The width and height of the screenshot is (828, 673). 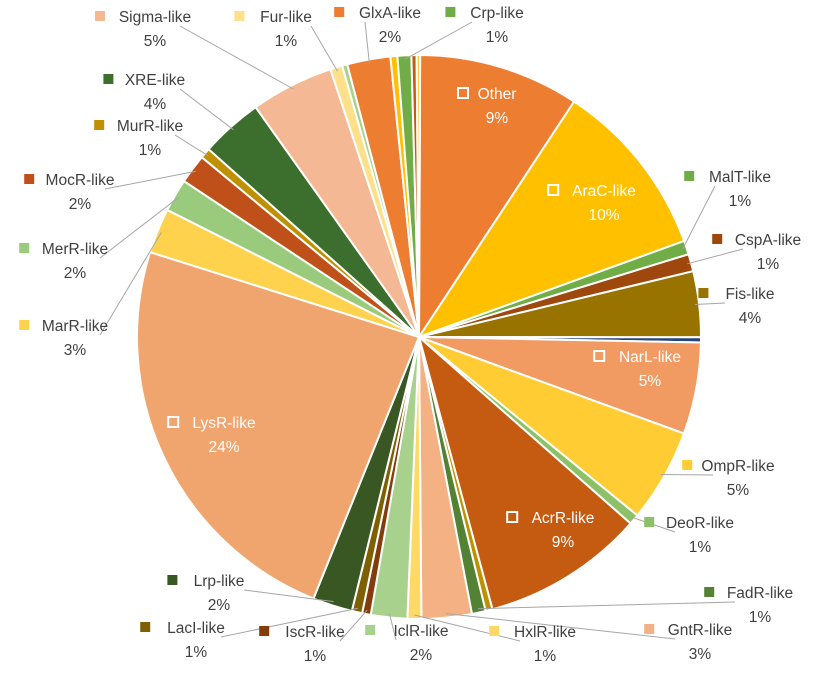 I want to click on legend-key-laci-like, so click(x=145, y=627).